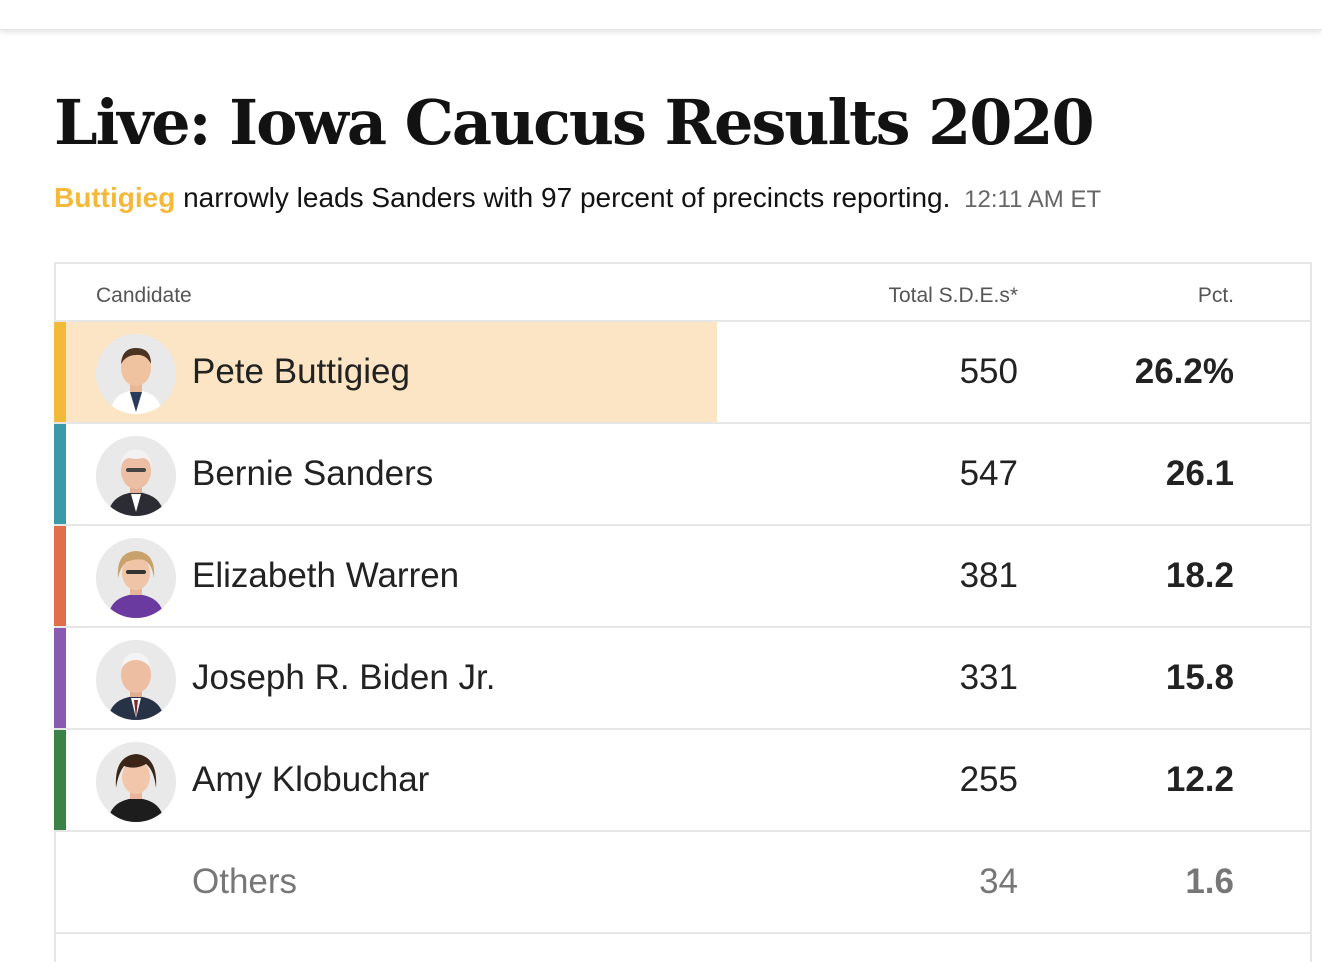 This screenshot has height=962, width=1322. I want to click on pete-buttigieg-avatar-icon, so click(136, 374).